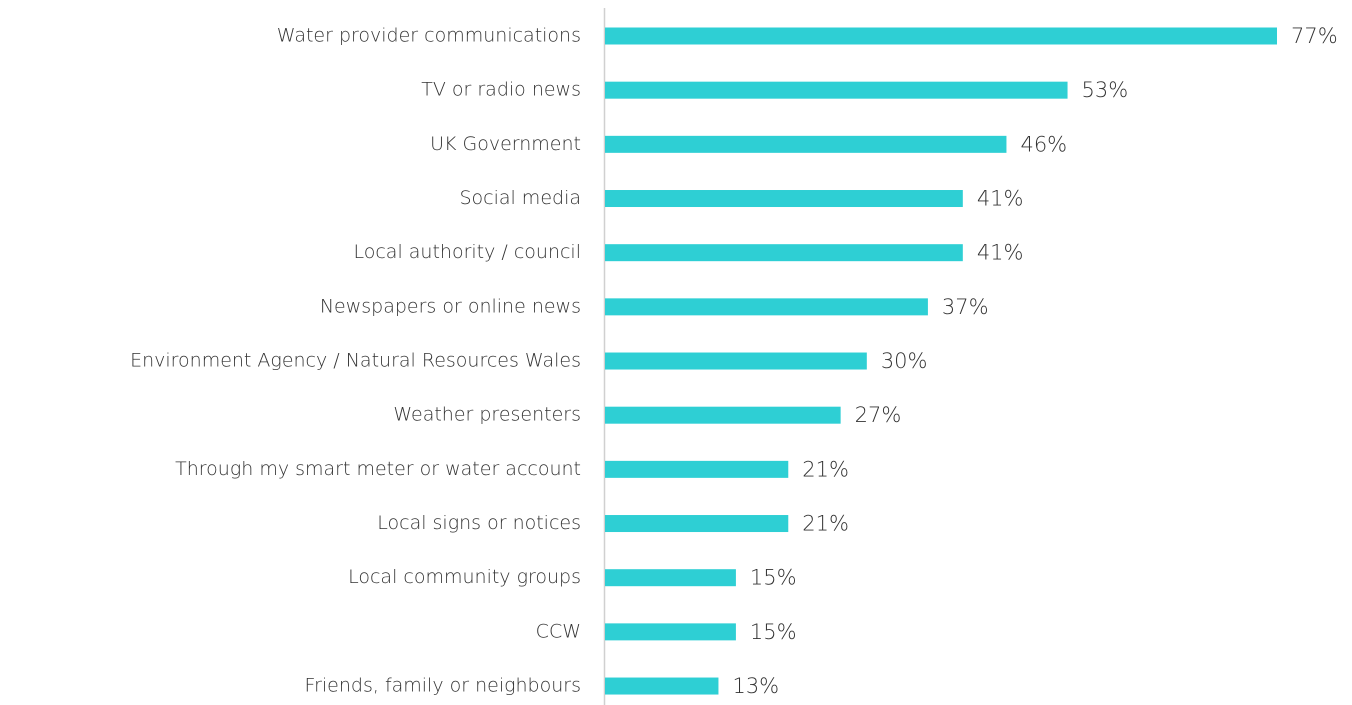 This screenshot has width=1352, height=705. What do you see at coordinates (487, 415) in the screenshot?
I see `category-label: Weather presenters` at bounding box center [487, 415].